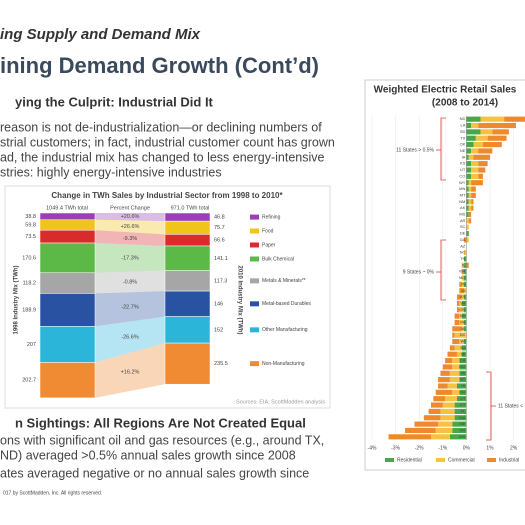 This screenshot has height=525, width=525. I want to click on x-tick-label: 2%, so click(514, 448).